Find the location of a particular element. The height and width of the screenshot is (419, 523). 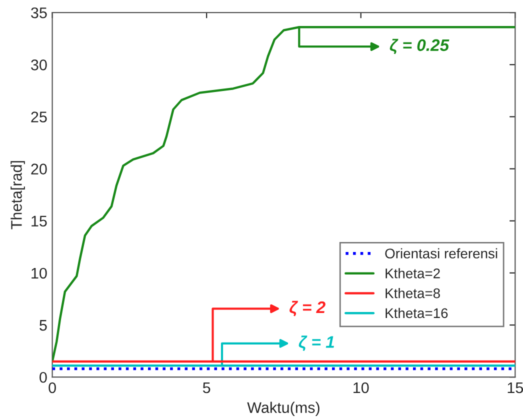

y-tick-label: 20 is located at coordinates (39, 169).